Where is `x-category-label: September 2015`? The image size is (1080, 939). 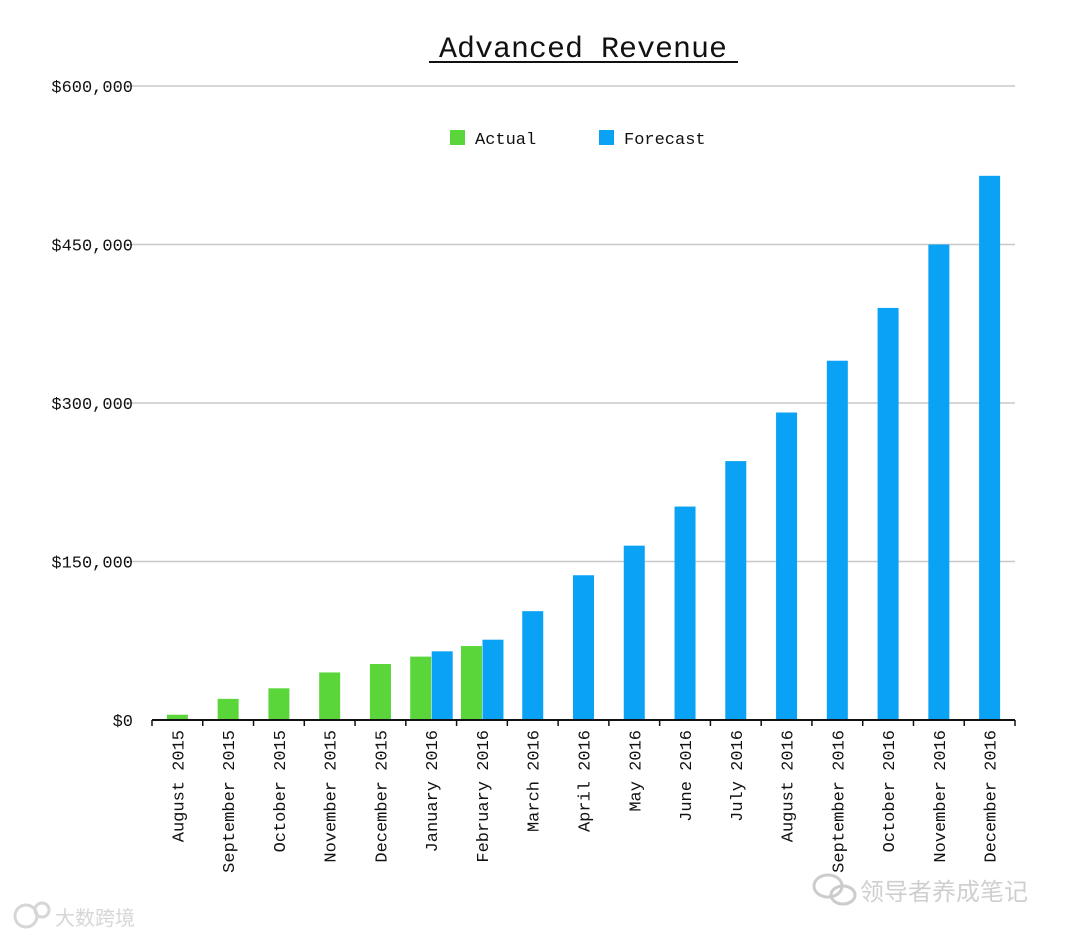 x-category-label: September 2015 is located at coordinates (230, 801).